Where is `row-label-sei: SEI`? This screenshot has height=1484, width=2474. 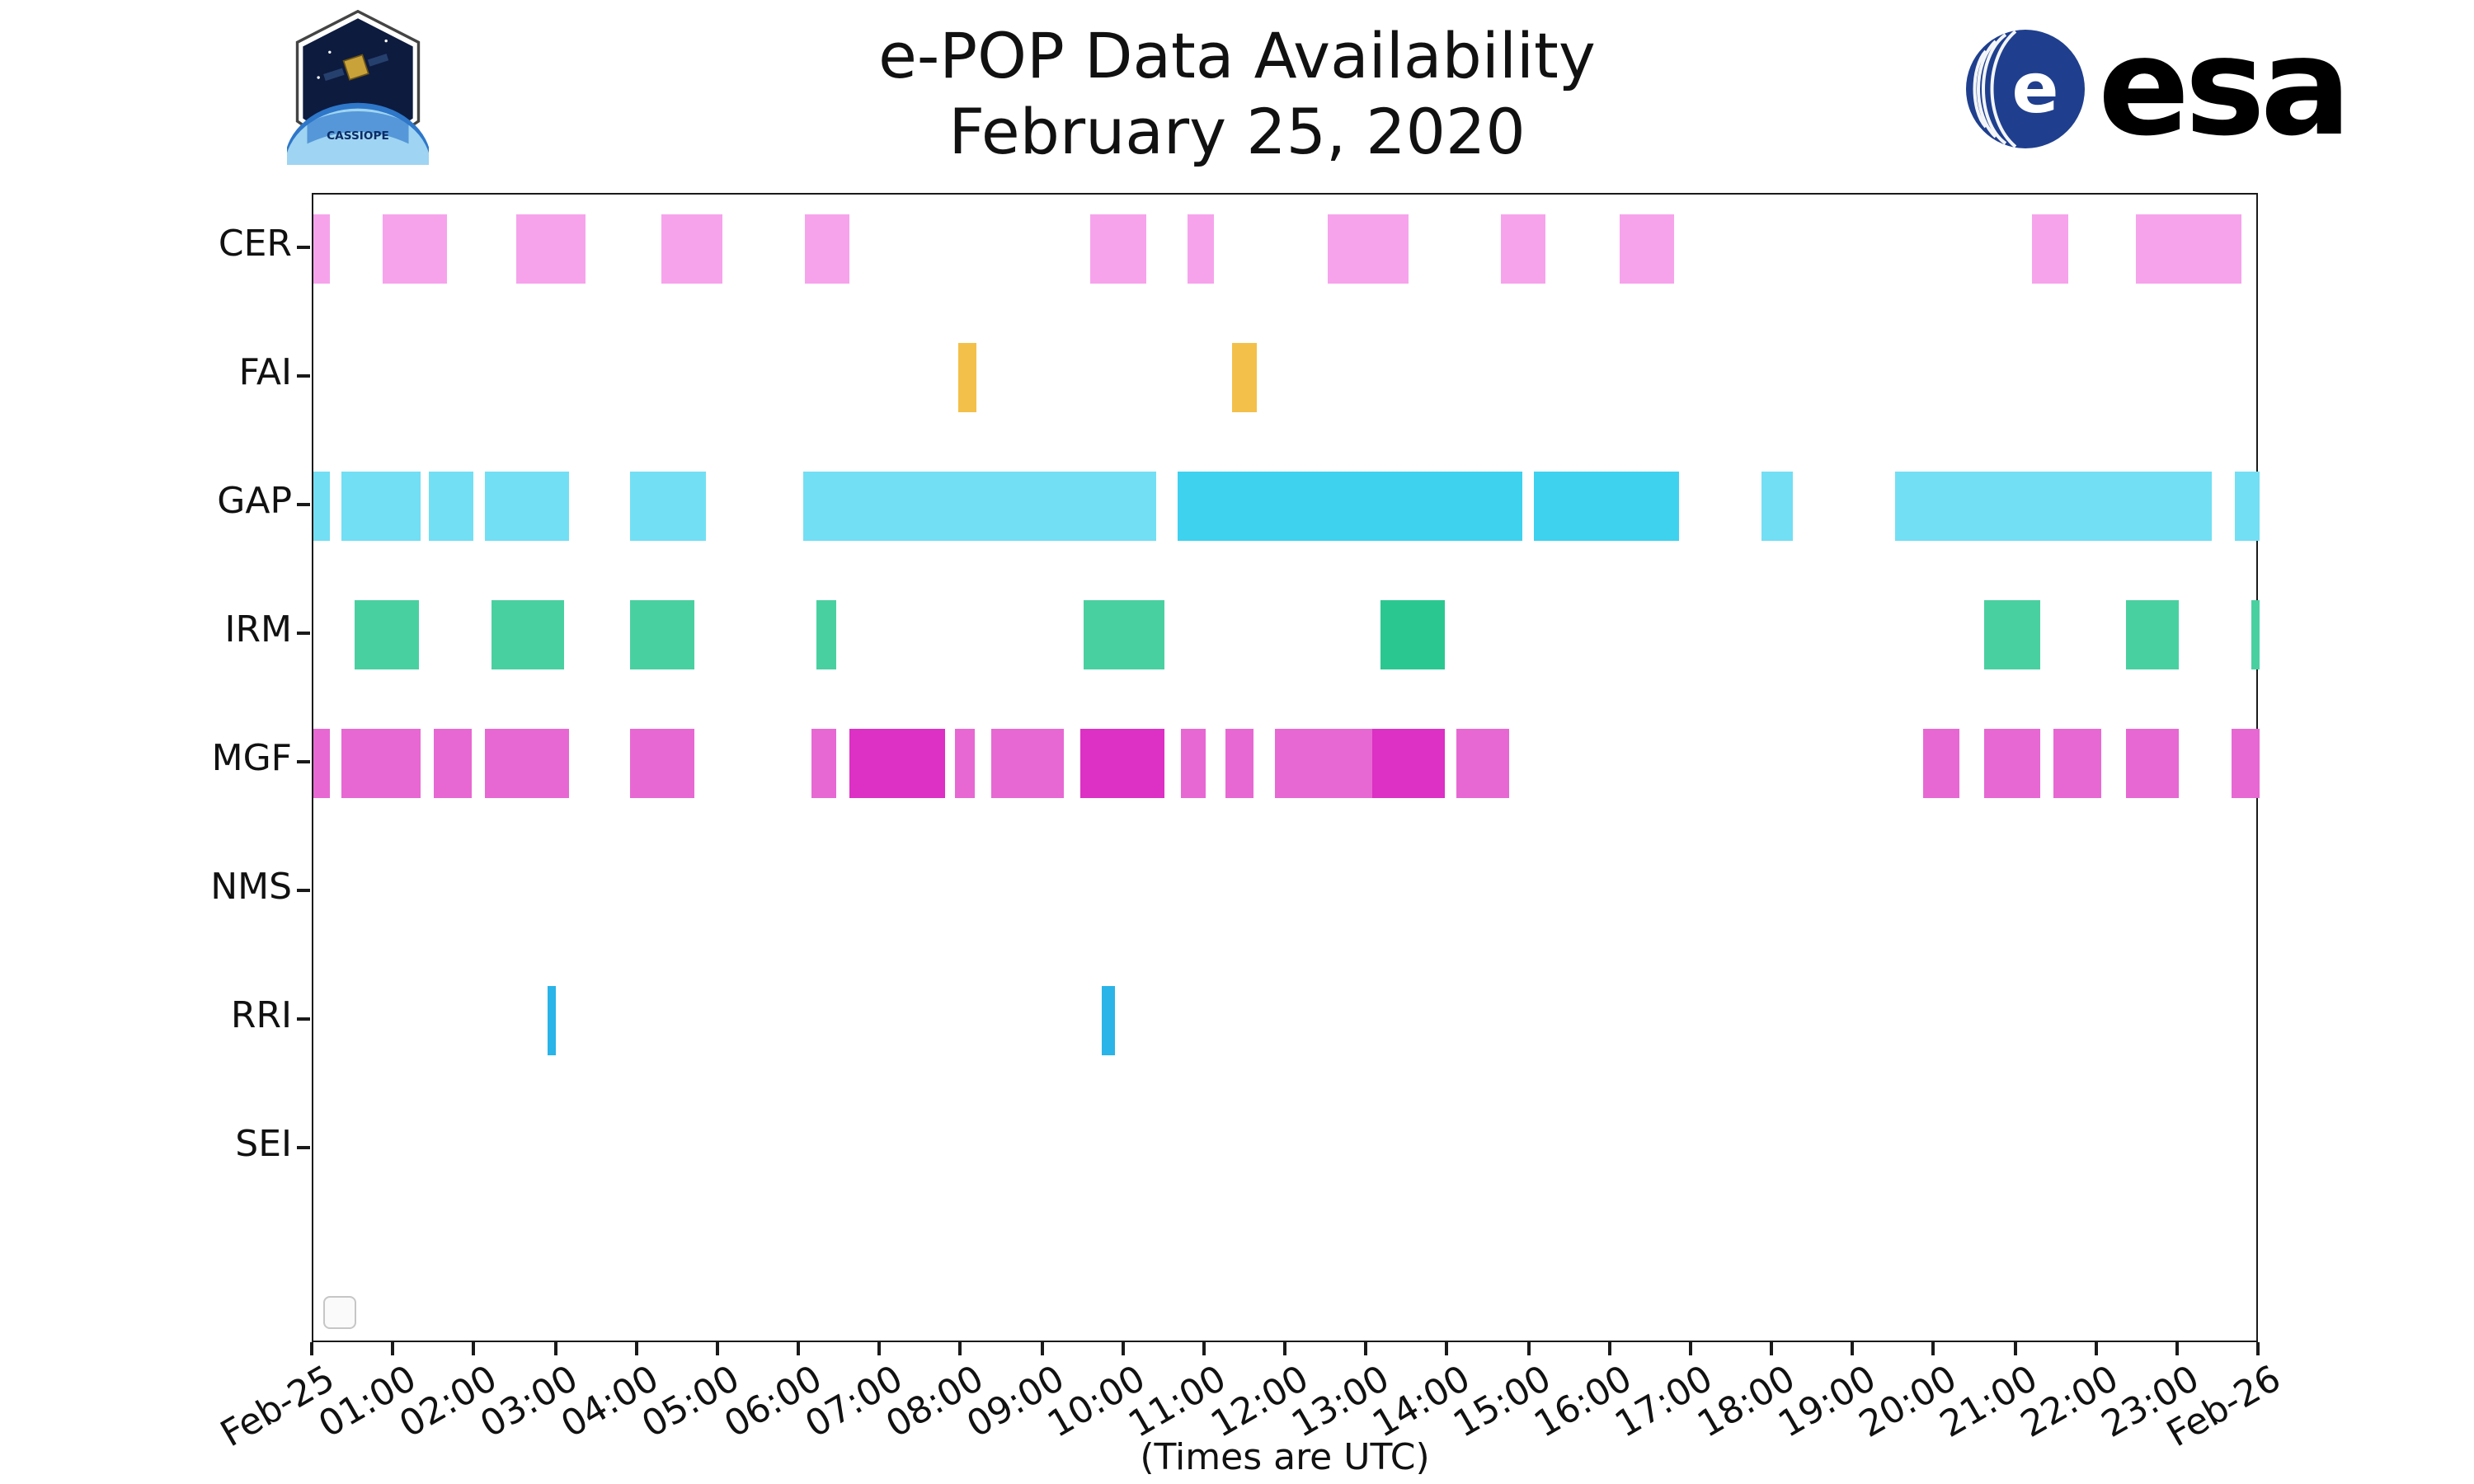
row-label-sei: SEI is located at coordinates (263, 1144).